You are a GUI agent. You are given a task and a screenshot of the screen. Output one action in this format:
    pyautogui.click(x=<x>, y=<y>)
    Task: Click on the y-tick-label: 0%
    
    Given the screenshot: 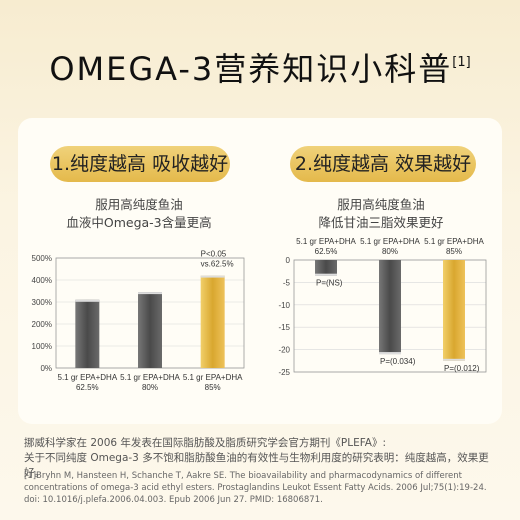 What is the action you would take?
    pyautogui.click(x=46, y=368)
    